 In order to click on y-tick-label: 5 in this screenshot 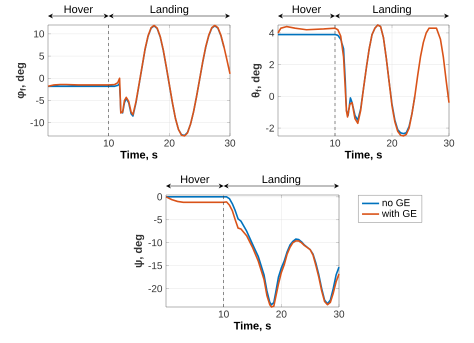, I will do `click(41, 56)`.